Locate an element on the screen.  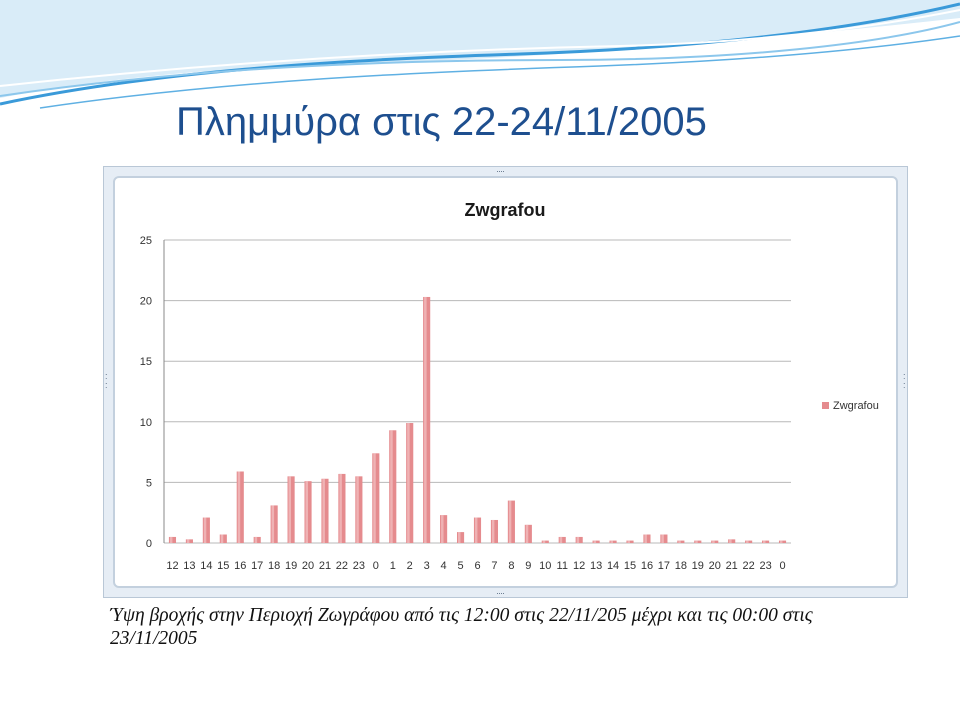
x-tick-label: 0 is located at coordinates (782, 566).